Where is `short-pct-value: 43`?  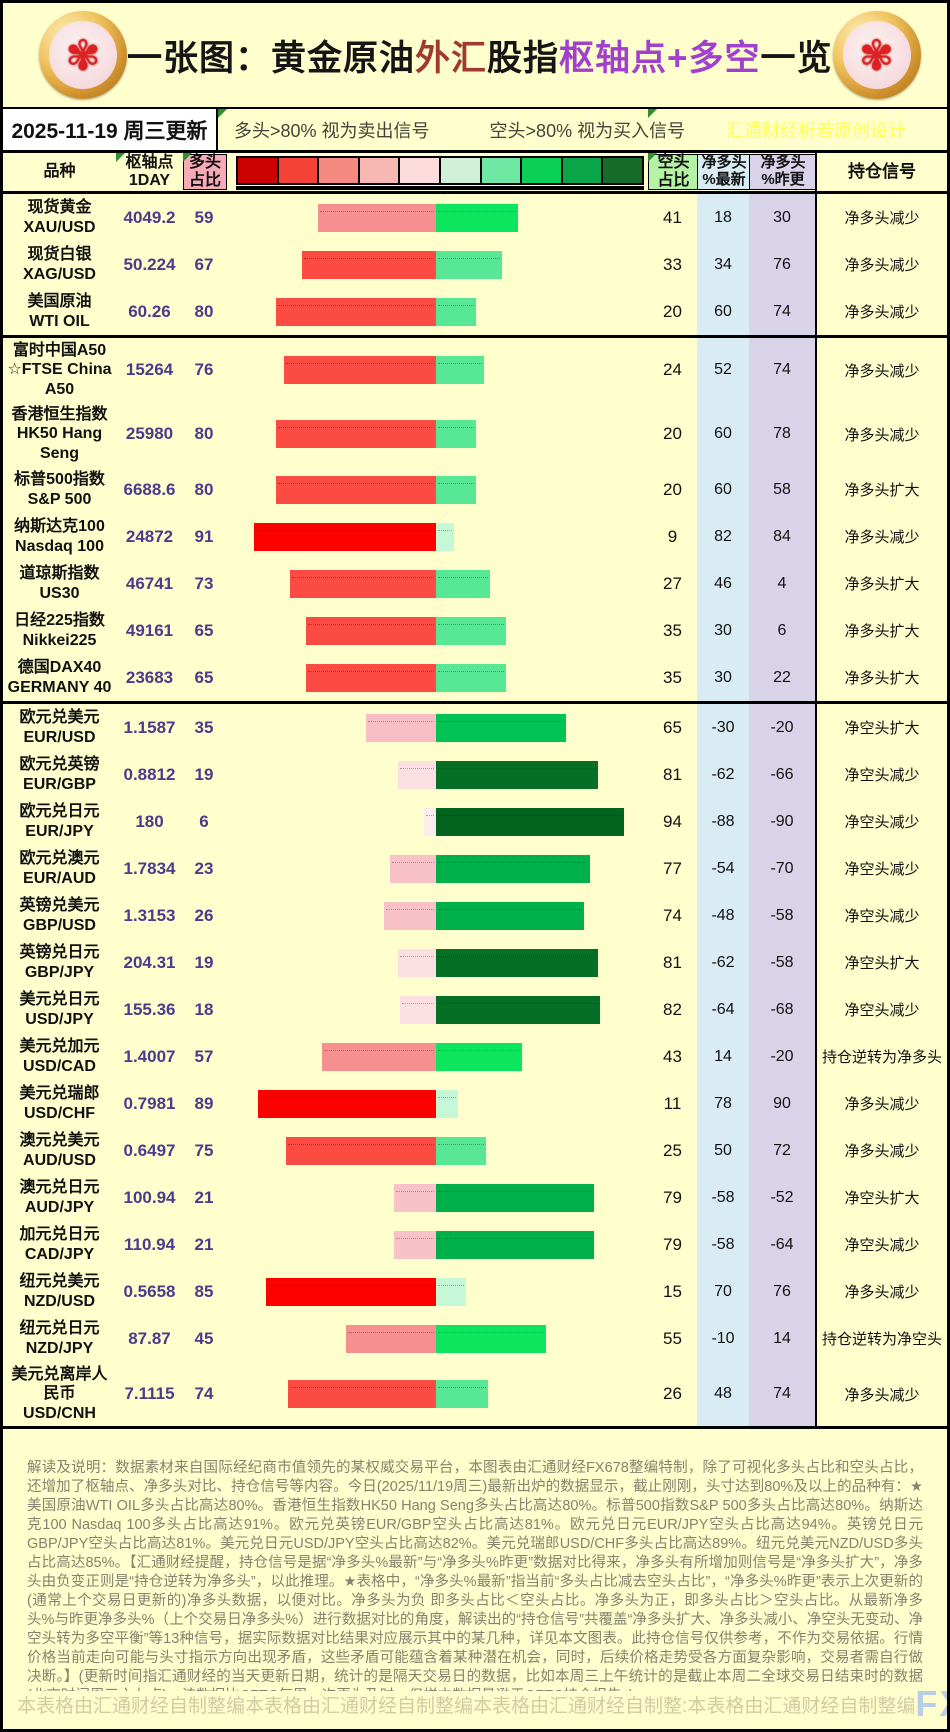
short-pct-value: 43 is located at coordinates (672, 1056).